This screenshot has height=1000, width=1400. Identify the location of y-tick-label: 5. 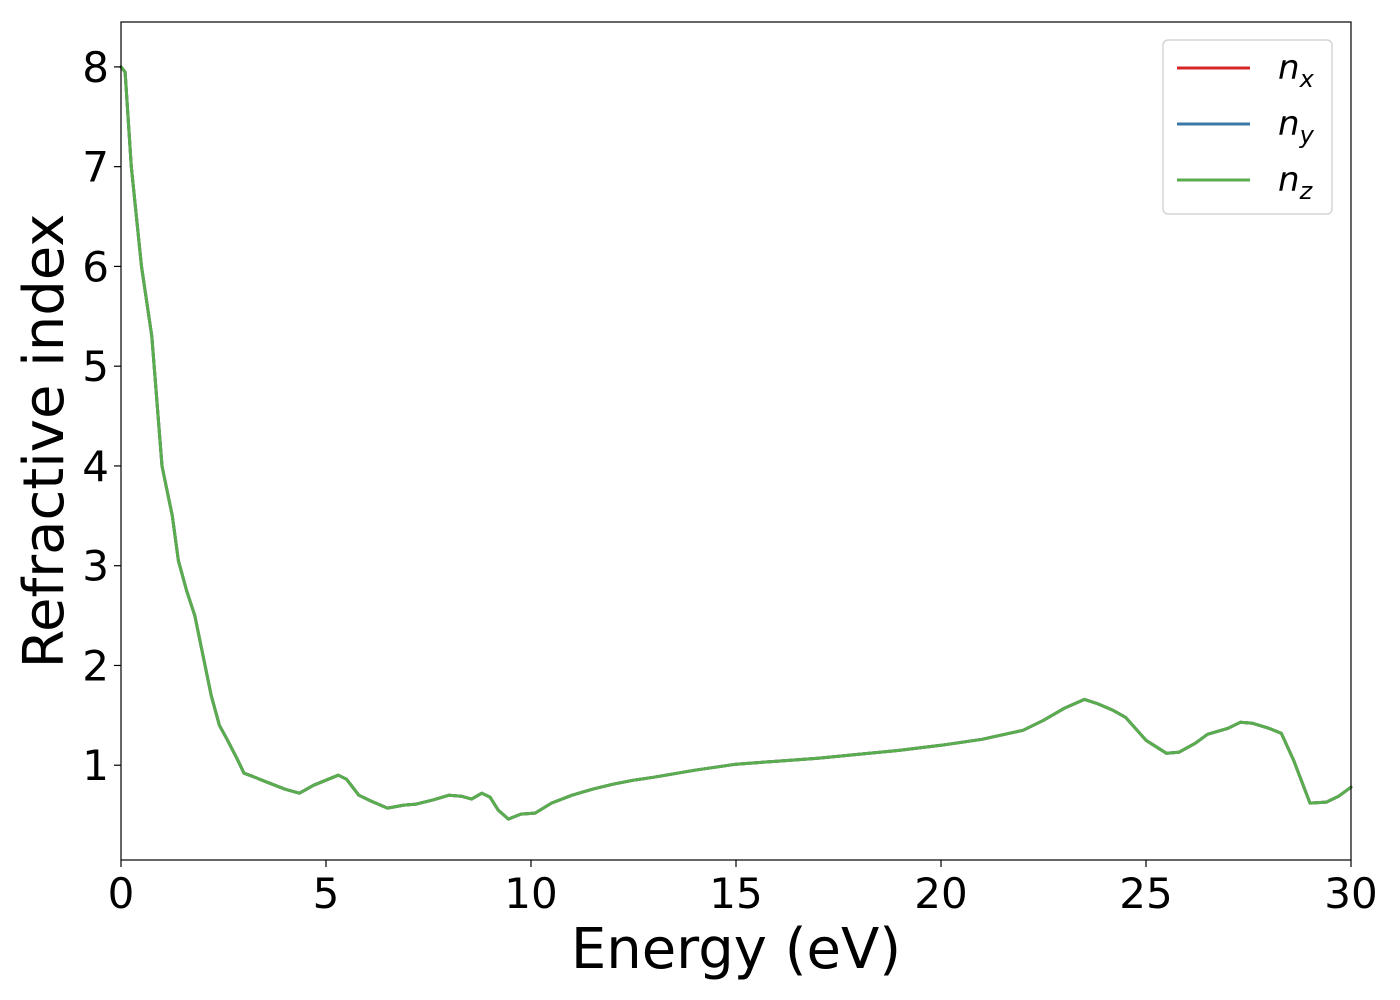
(95, 366).